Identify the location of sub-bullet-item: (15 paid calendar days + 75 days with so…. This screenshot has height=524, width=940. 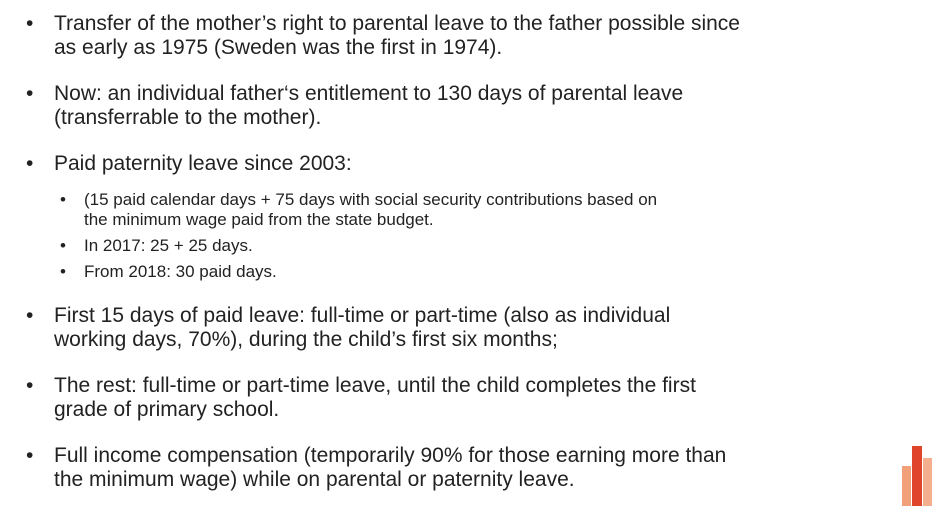
(497, 210).